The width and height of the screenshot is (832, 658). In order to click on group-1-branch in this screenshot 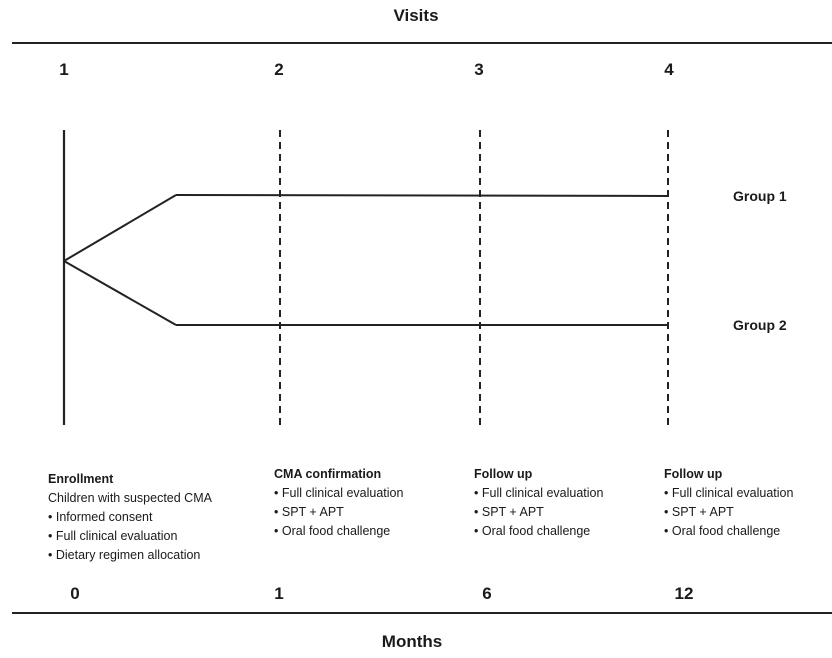, I will do `click(120, 228)`.